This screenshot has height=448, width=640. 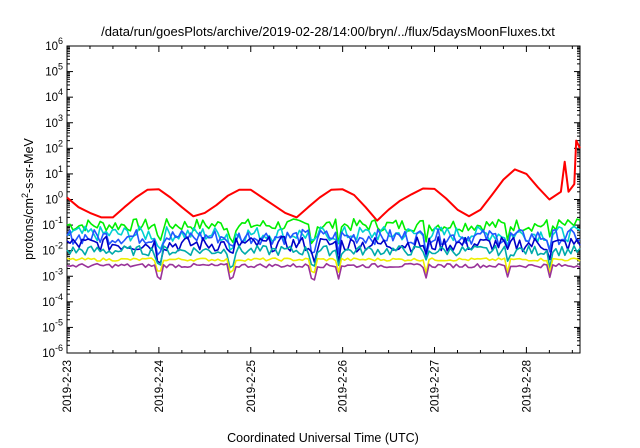 What do you see at coordinates (436, 386) in the screenshot?
I see `x-tick-label: 2019-2-27` at bounding box center [436, 386].